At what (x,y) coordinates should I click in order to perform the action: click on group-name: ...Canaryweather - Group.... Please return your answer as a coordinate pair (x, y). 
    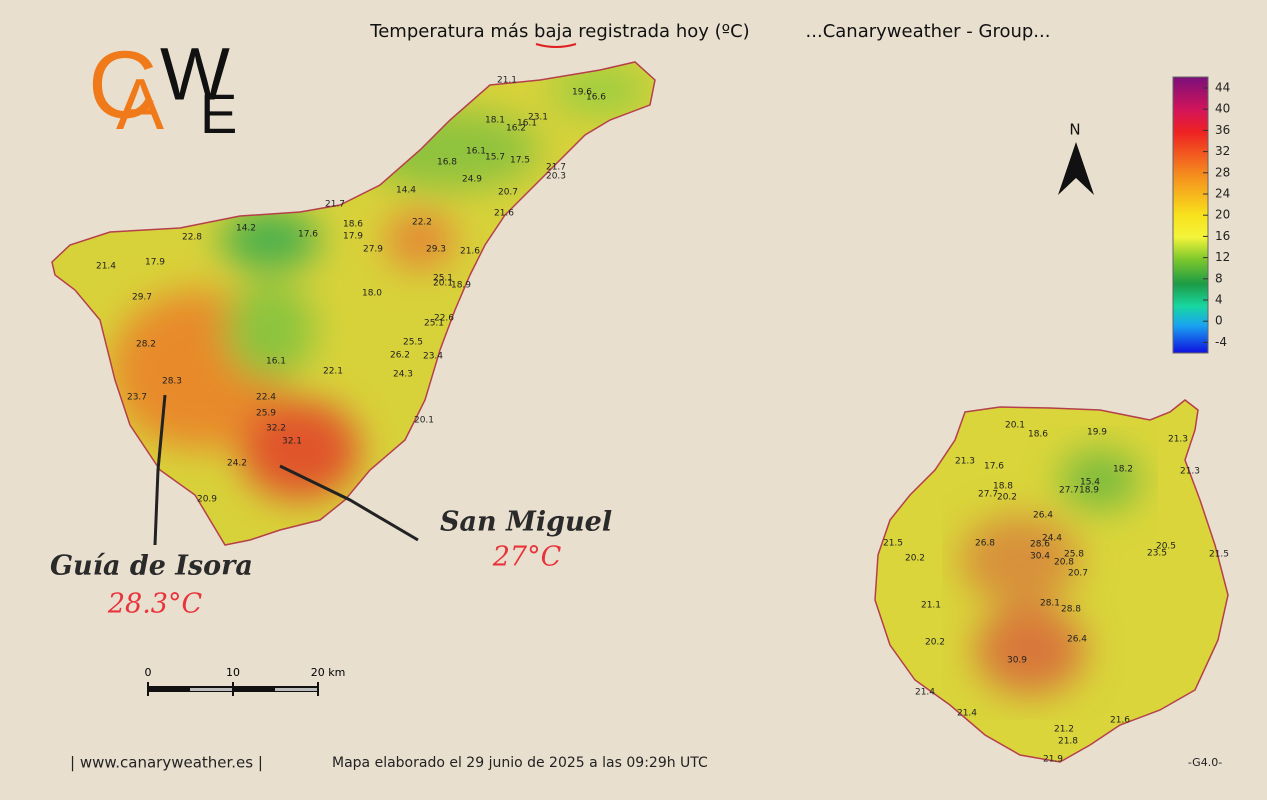
    Looking at the image, I should click on (928, 31).